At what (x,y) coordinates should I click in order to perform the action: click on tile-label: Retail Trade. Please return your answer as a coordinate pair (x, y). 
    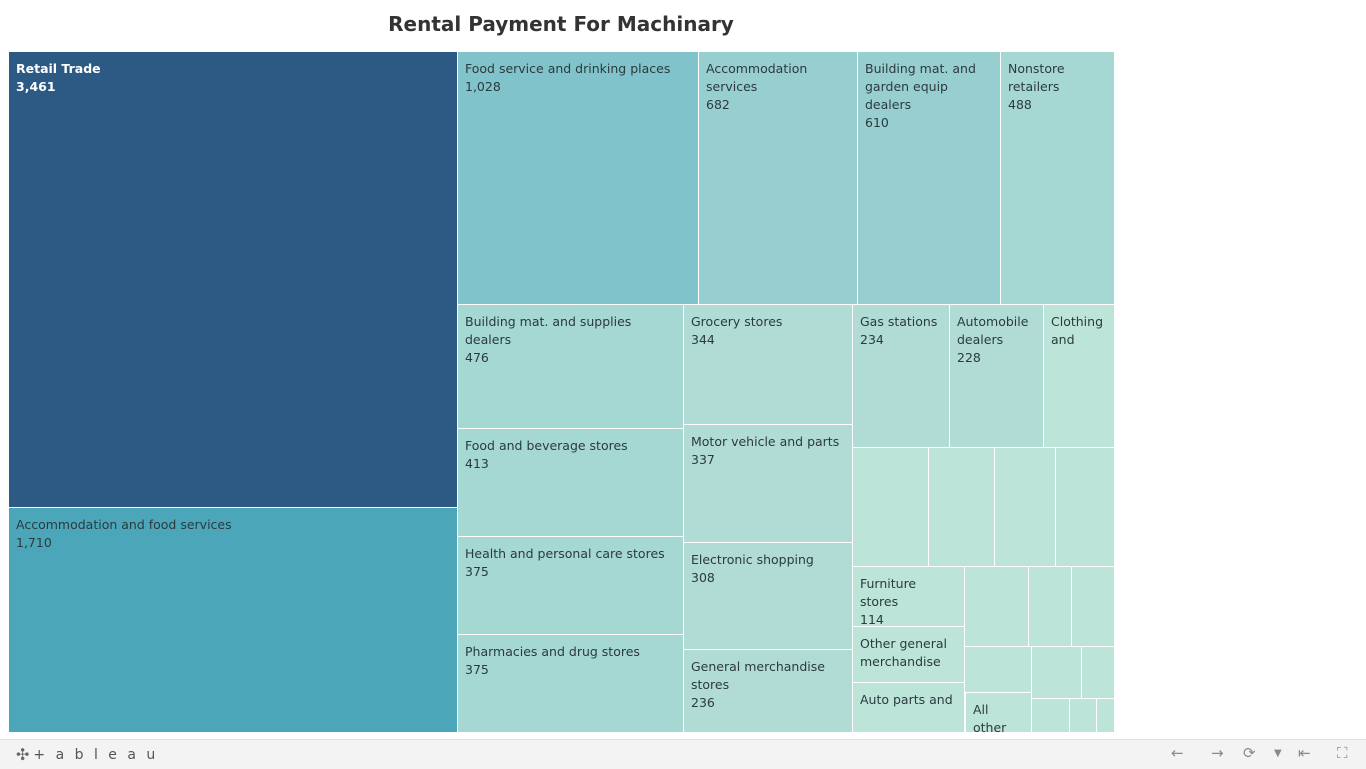
    Looking at the image, I should click on (58, 68).